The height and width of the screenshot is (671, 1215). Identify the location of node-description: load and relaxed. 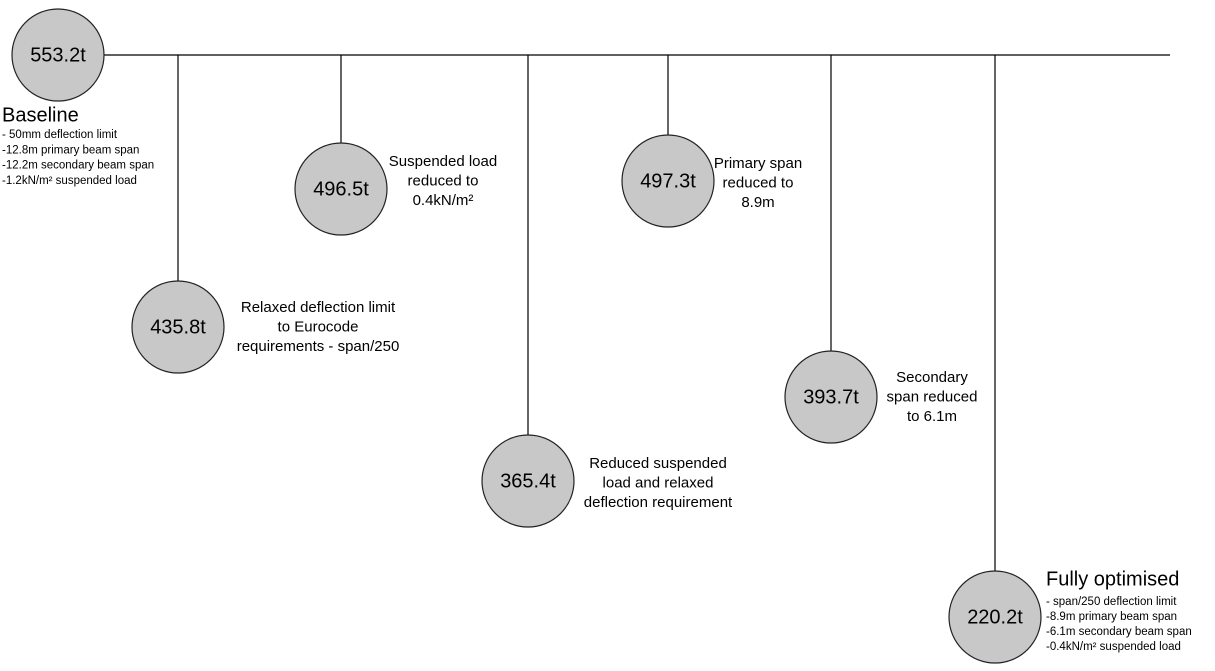
(658, 482).